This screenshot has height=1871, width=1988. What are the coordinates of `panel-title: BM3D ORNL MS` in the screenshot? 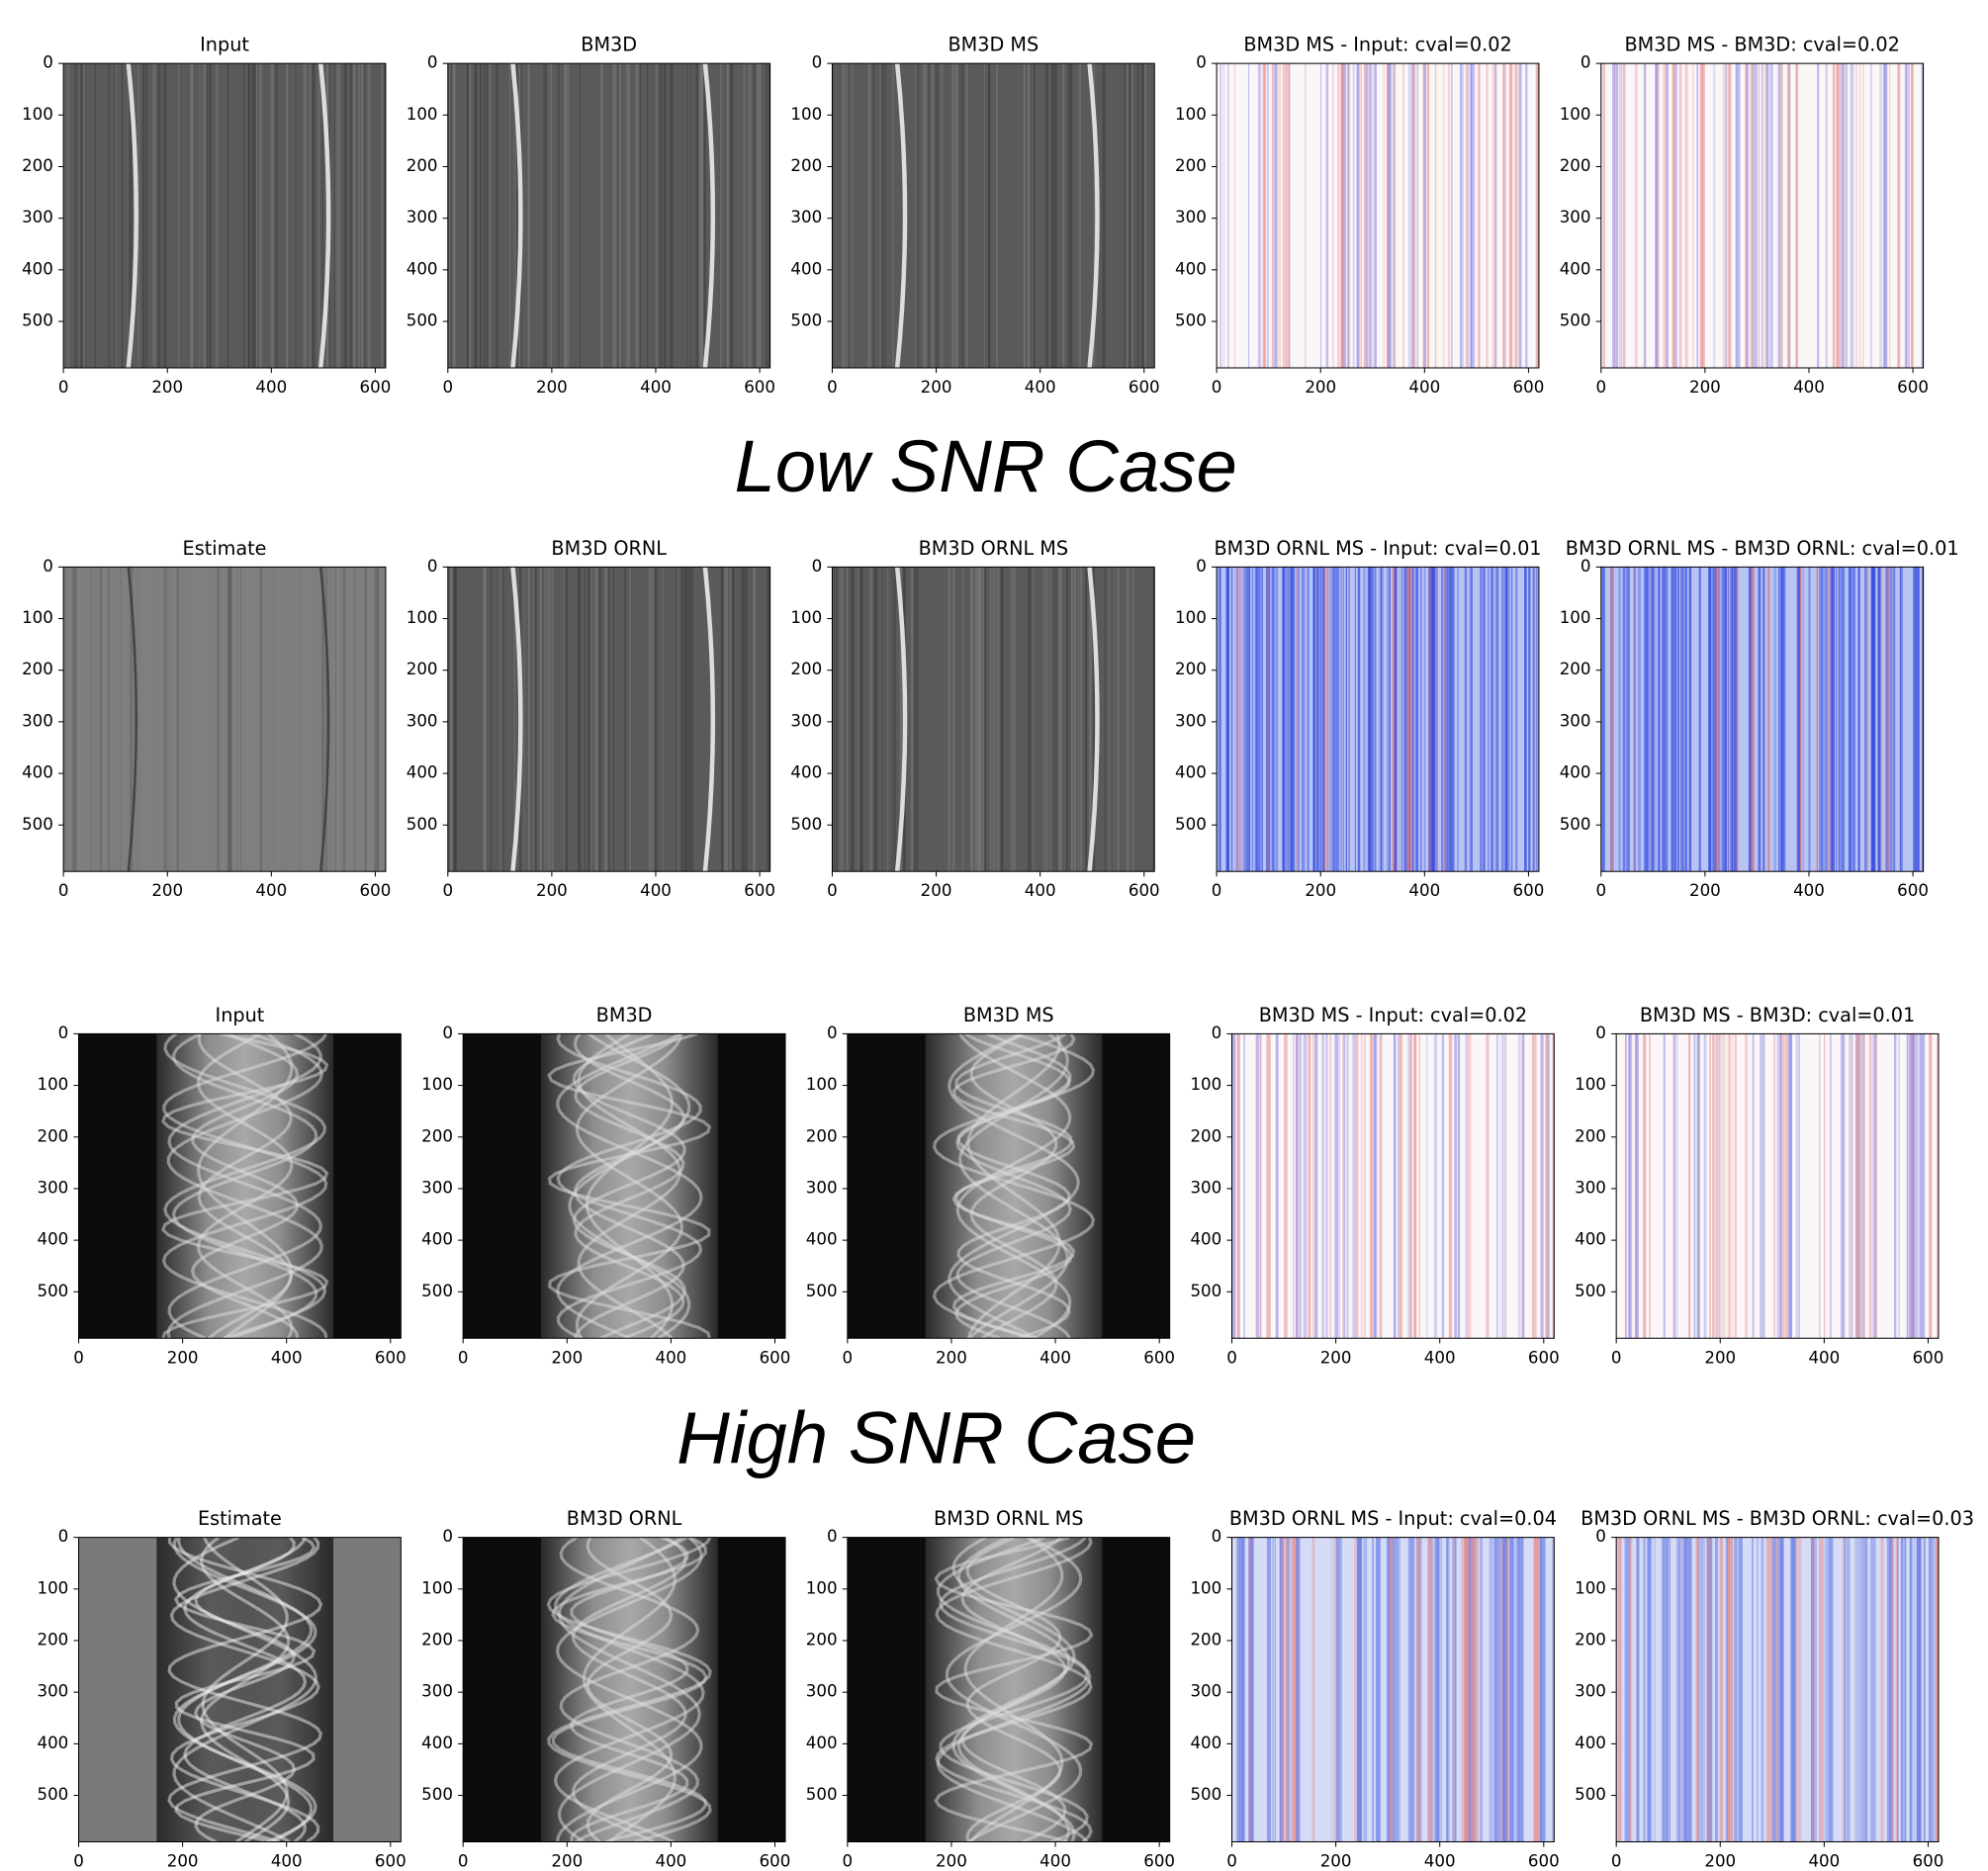 It's located at (993, 548).